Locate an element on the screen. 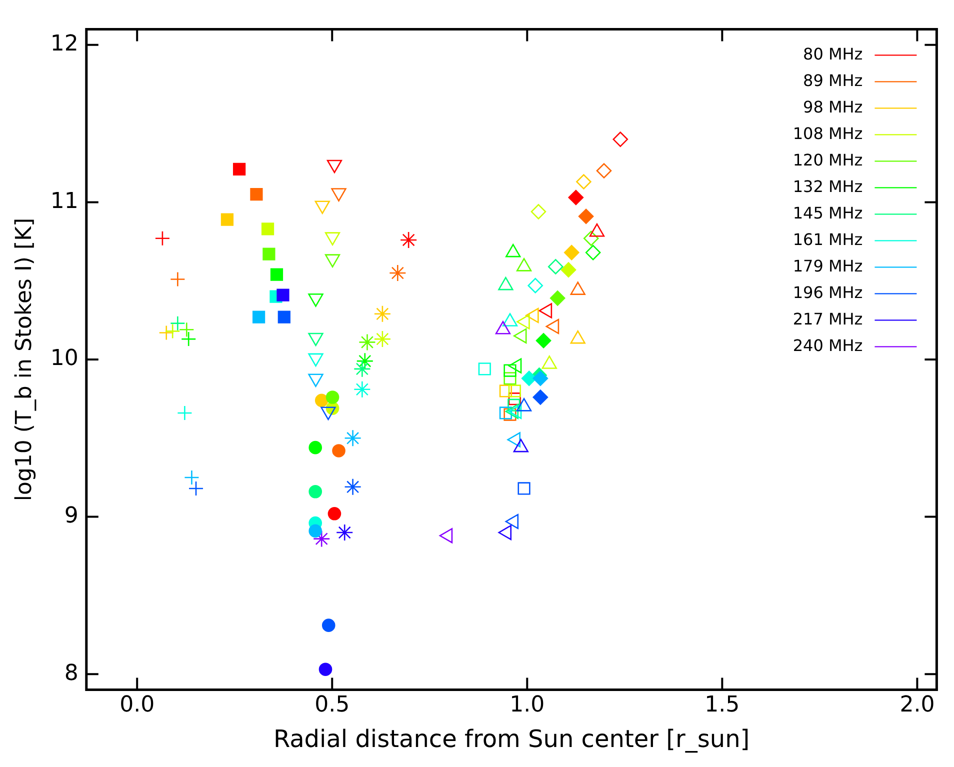  legend-label: 98 MHz is located at coordinates (833, 106).